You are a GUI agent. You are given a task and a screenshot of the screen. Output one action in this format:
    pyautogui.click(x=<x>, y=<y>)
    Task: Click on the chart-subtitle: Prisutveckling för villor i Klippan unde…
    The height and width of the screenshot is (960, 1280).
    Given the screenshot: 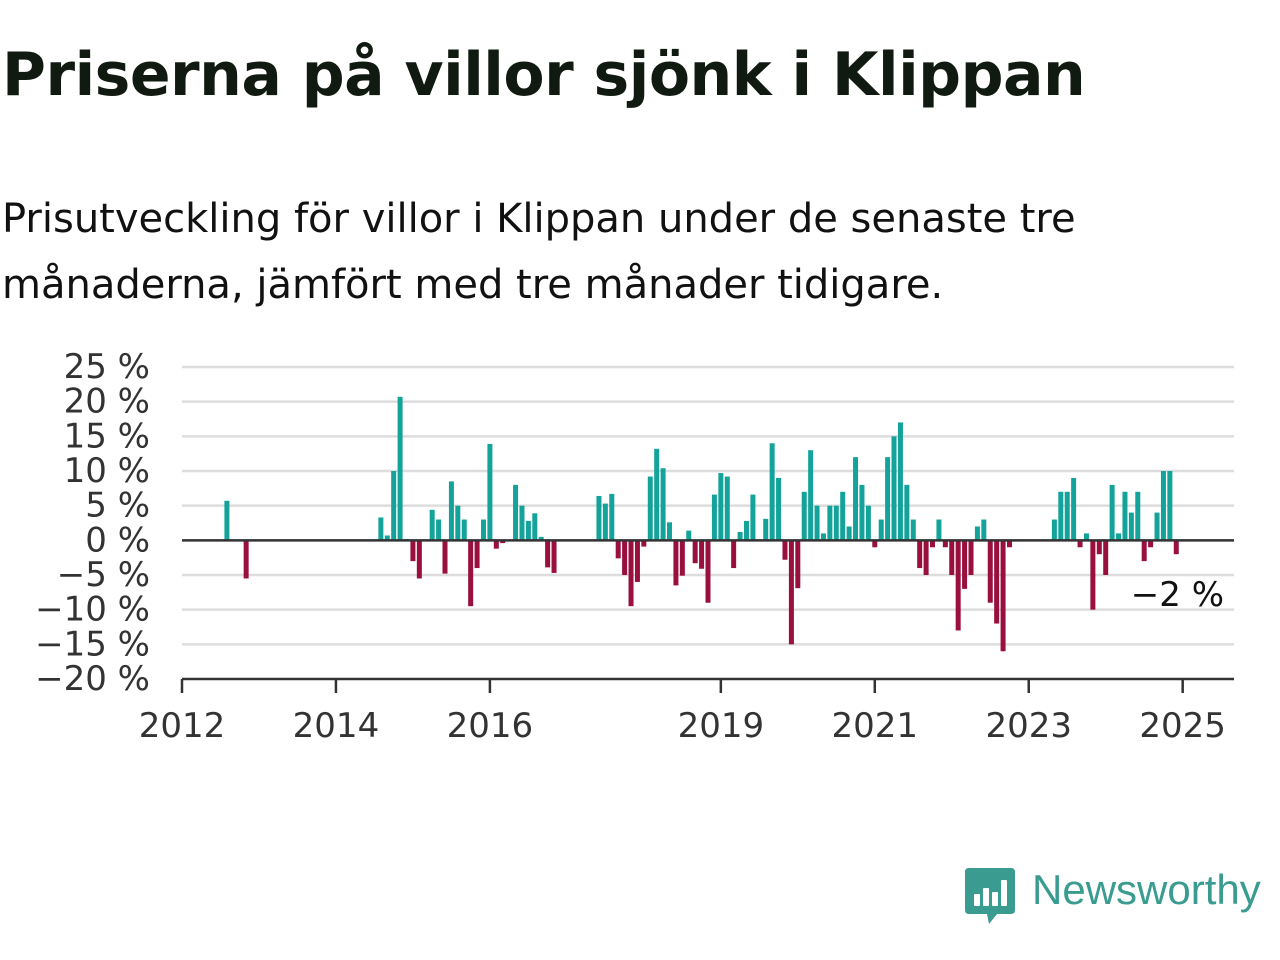 What is the action you would take?
    pyautogui.click(x=539, y=252)
    